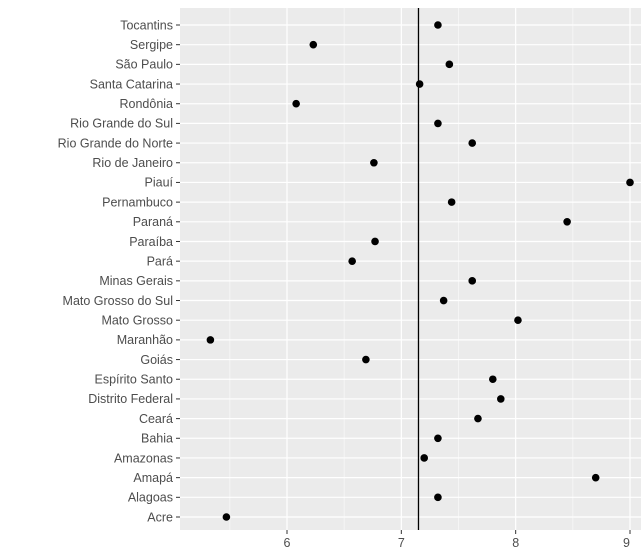 The height and width of the screenshot is (554, 641). What do you see at coordinates (401, 543) in the screenshot?
I see `x-tick-label: 7` at bounding box center [401, 543].